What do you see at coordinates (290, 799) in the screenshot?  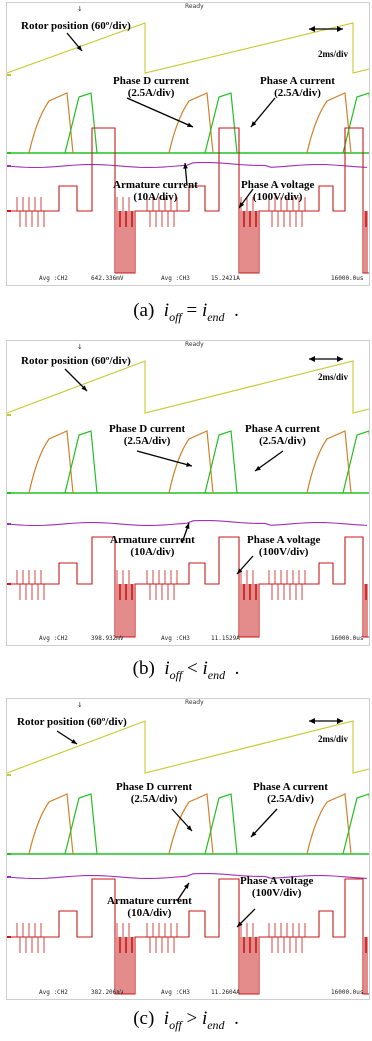 I see `phase-a-unit-c: (2.5A/div)` at bounding box center [290, 799].